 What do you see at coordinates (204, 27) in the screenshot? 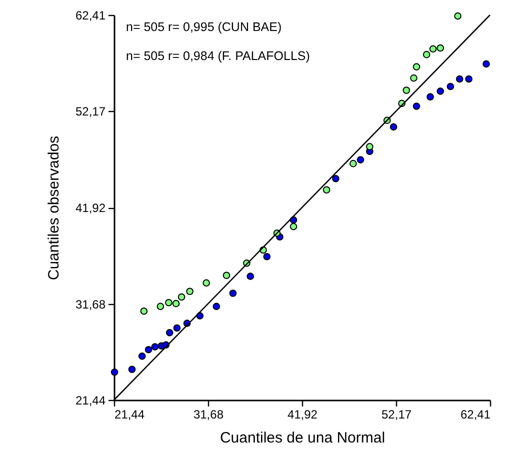
I see `annotation: n= 505 r= 0,995 (CUN BAE)` at bounding box center [204, 27].